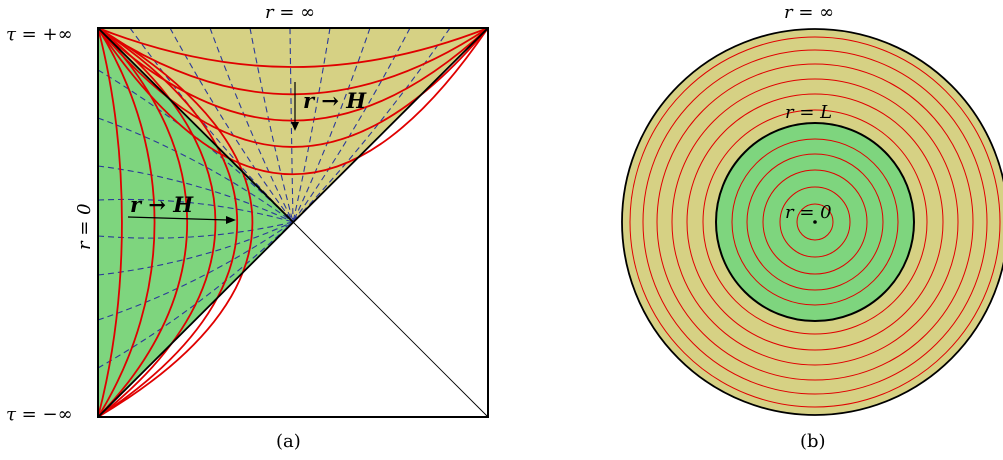  Describe the element at coordinates (290, 12) in the screenshot. I see `top-label-a: r = ∞` at that location.